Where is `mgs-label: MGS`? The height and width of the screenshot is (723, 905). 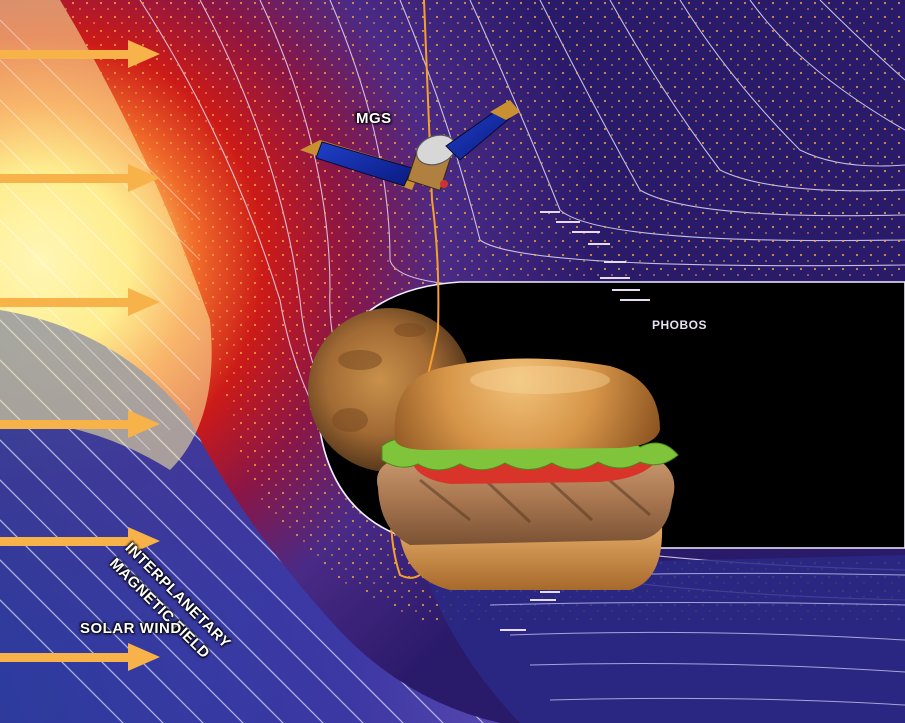
mgs-label: MGS is located at coordinates (374, 118).